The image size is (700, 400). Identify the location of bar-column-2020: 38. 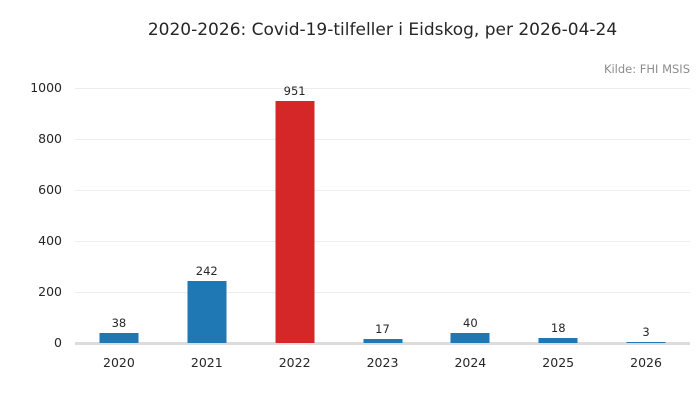
(119, 329).